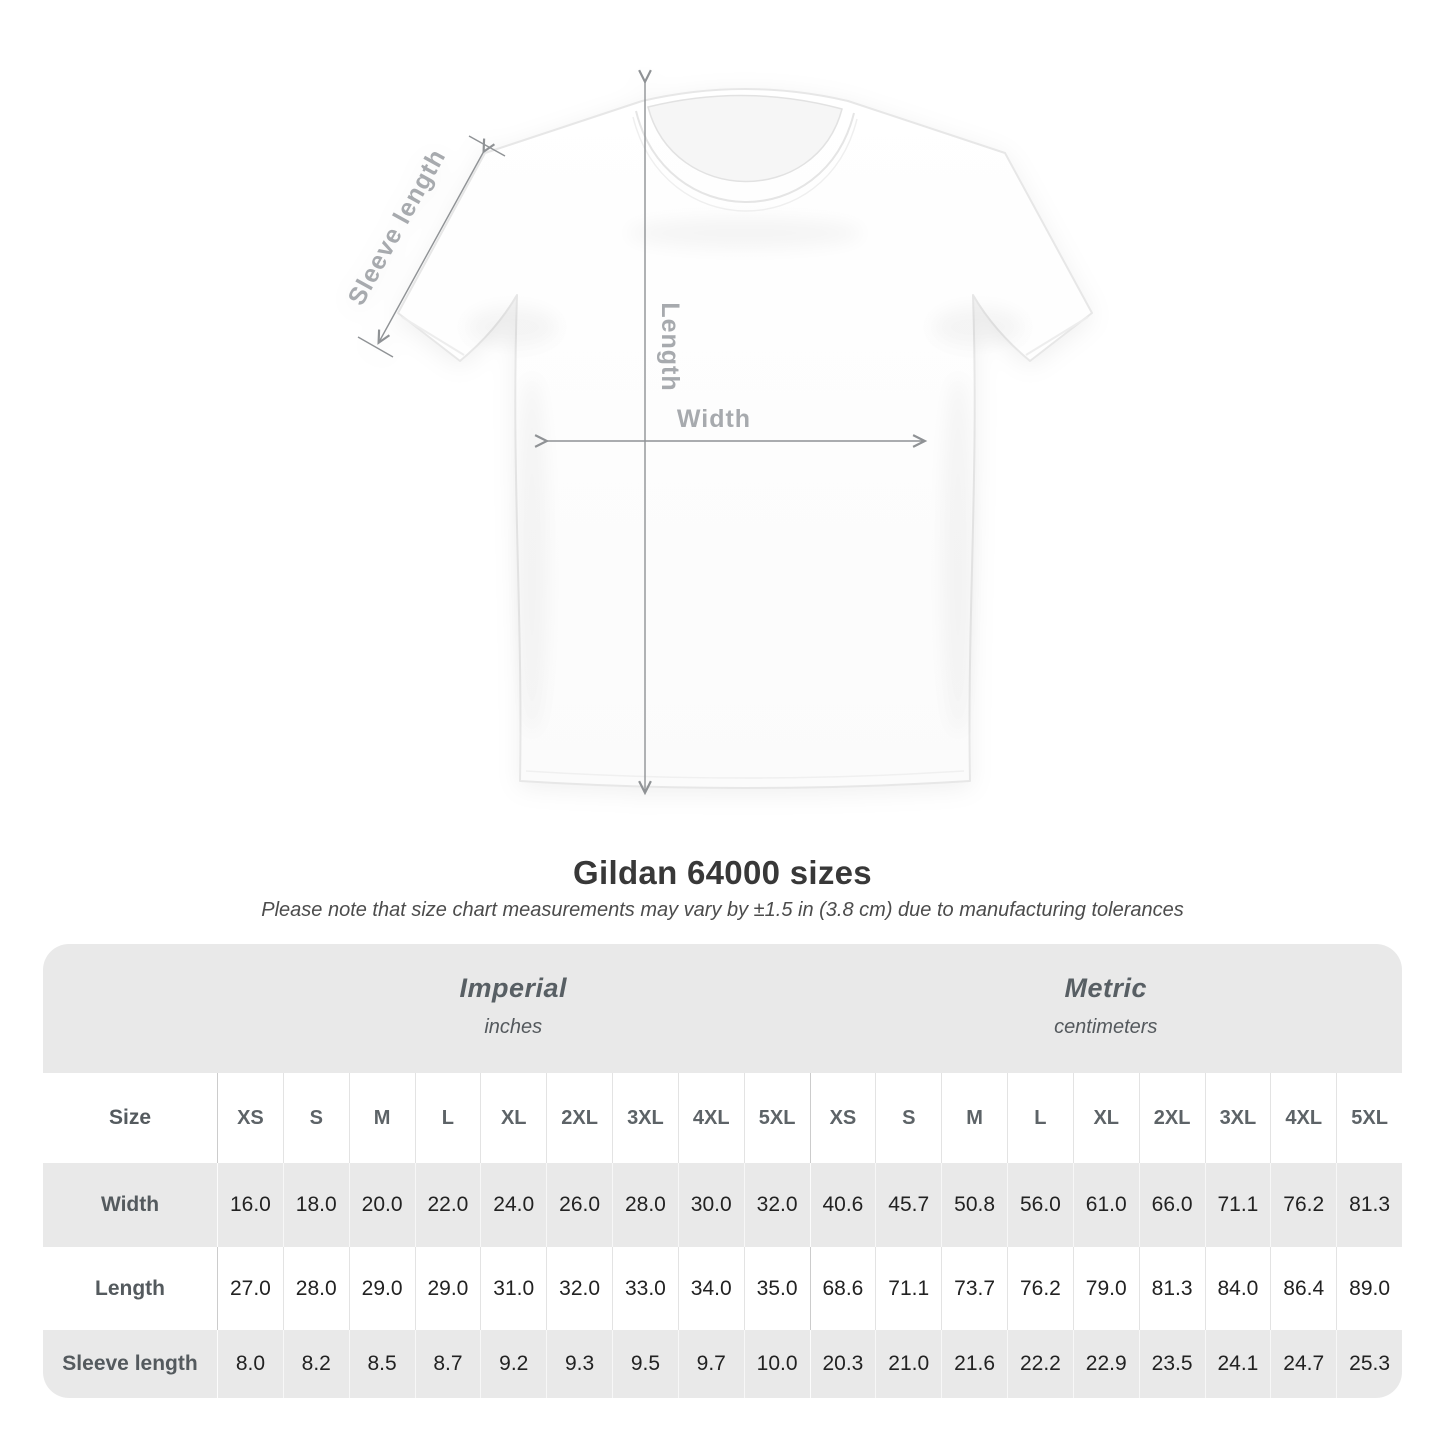 Image resolution: width=1445 pixels, height=1445 pixels. Describe the element at coordinates (645, 1364) in the screenshot. I see `table-cell: 9.5` at that location.